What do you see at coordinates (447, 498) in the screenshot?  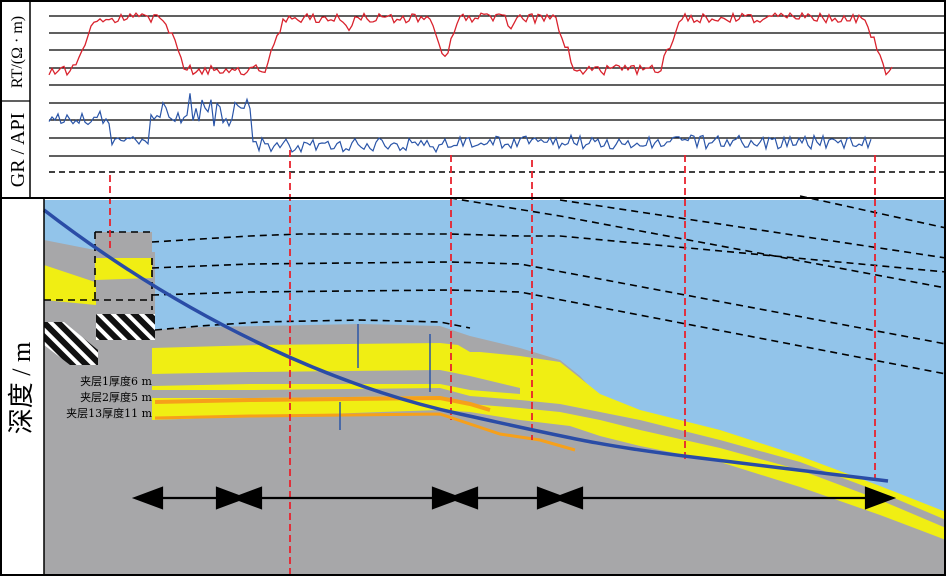 I see `arrow-head-b1` at bounding box center [447, 498].